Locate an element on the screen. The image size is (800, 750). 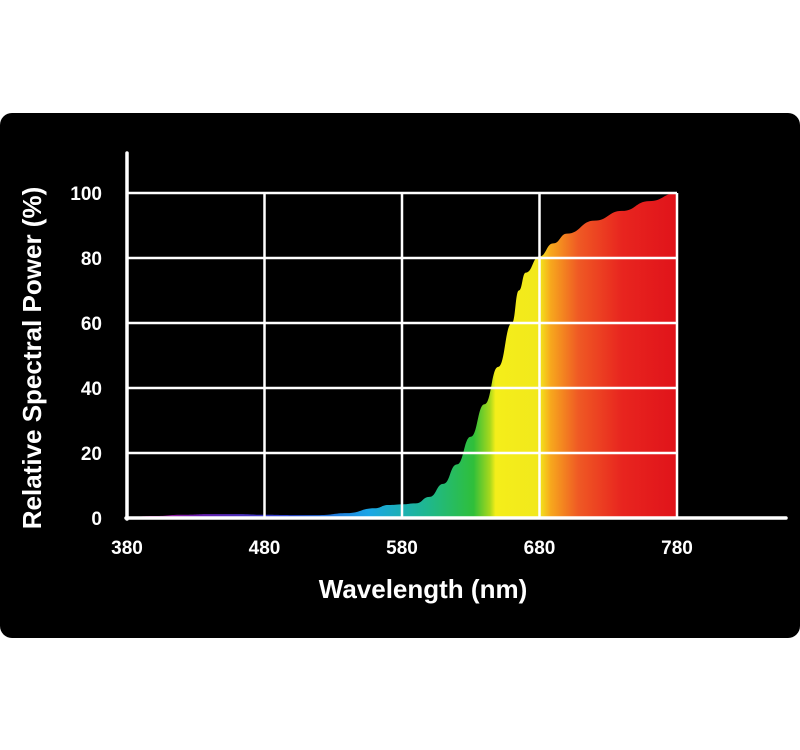
x-axis-label: Wavelength (nm) is located at coordinates (423, 589).